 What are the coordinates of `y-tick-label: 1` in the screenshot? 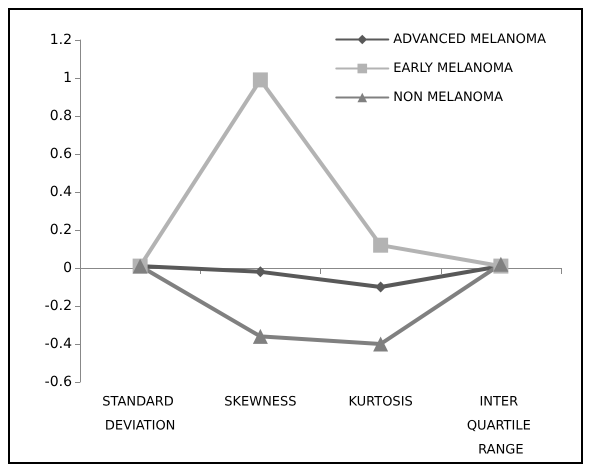 It's located at (67, 78).